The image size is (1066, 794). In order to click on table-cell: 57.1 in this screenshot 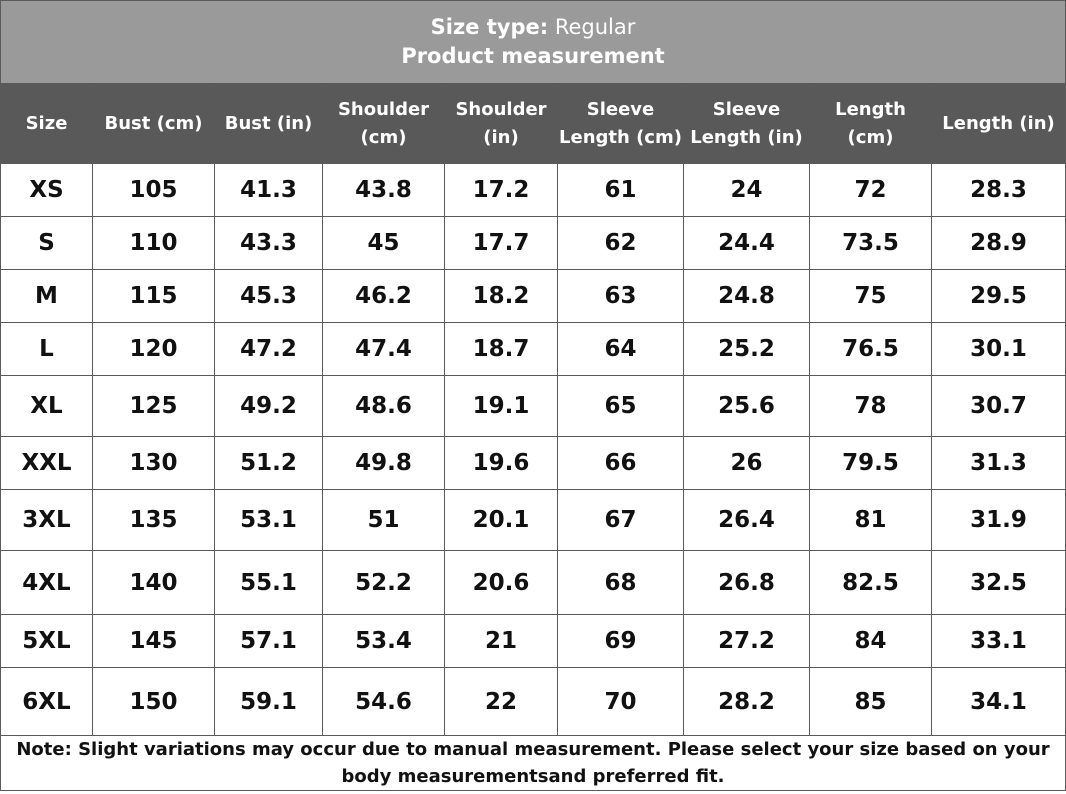, I will do `click(268, 641)`.